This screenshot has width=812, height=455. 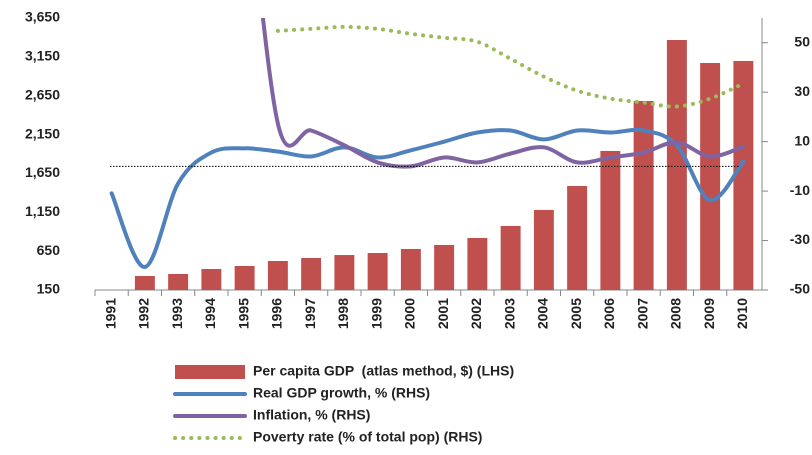 What do you see at coordinates (802, 41) in the screenshot?
I see `y2-tick-label: 50` at bounding box center [802, 41].